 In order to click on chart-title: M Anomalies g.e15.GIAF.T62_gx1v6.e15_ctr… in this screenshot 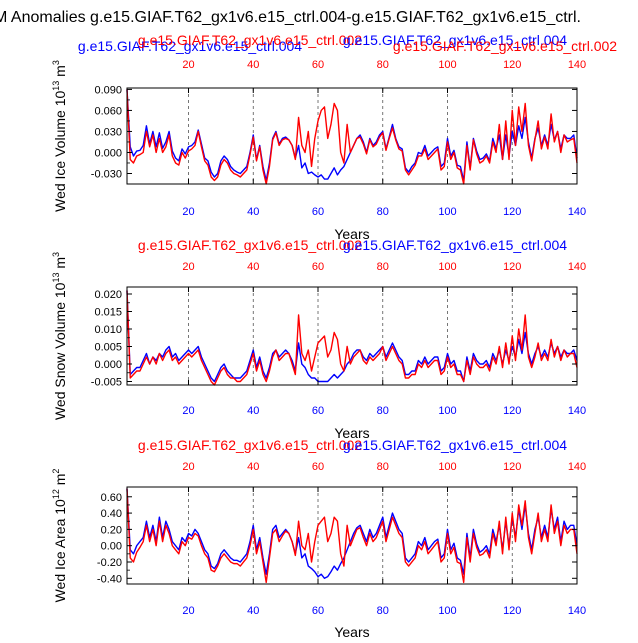, I will do `click(290, 17)`.